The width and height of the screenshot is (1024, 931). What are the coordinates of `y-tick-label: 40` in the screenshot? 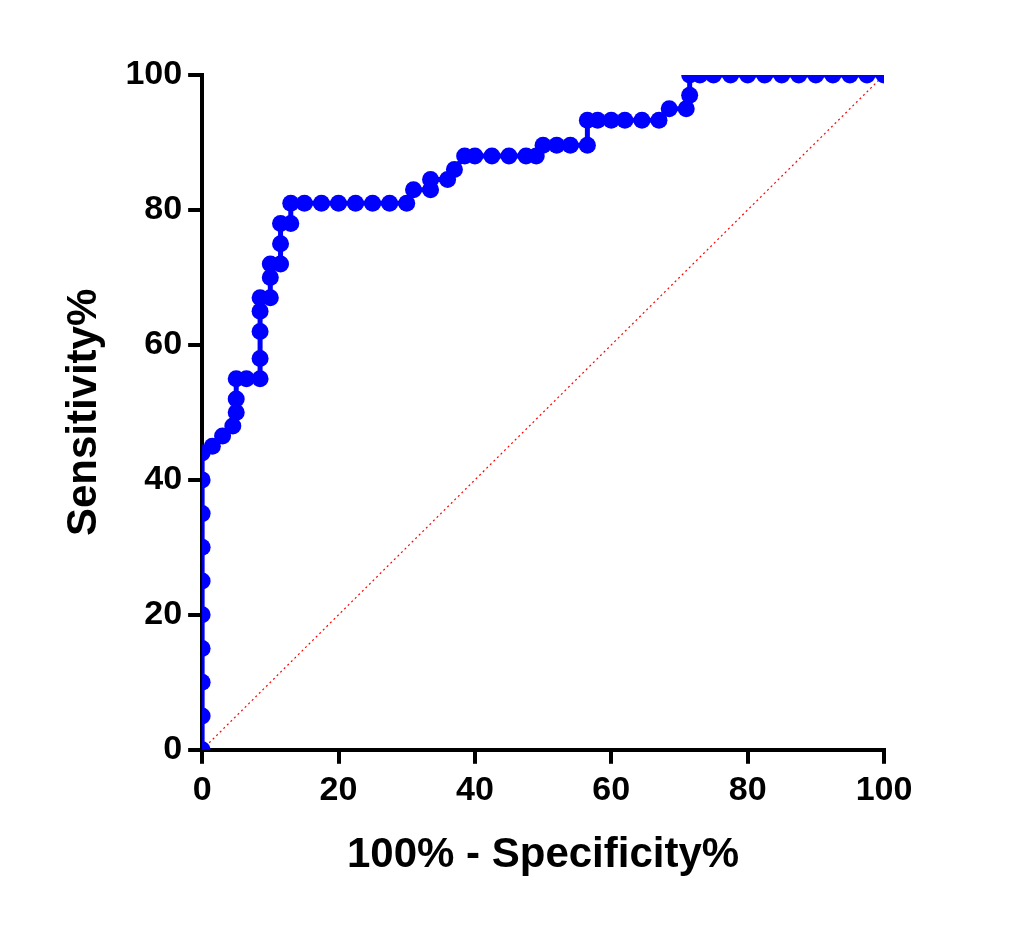 It's located at (163, 477).